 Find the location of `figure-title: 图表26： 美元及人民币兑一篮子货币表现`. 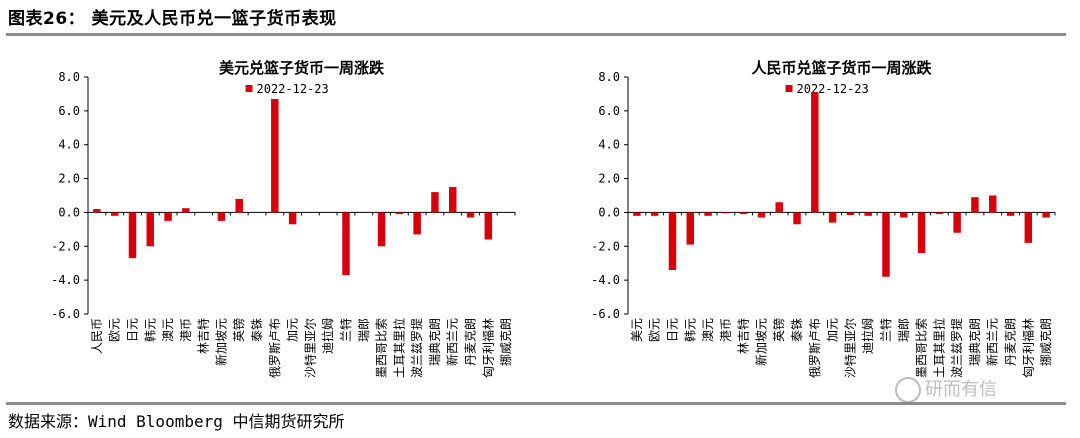

figure-title: 图表26： 美元及人民币兑一篮子货币表现 is located at coordinates (172, 19).